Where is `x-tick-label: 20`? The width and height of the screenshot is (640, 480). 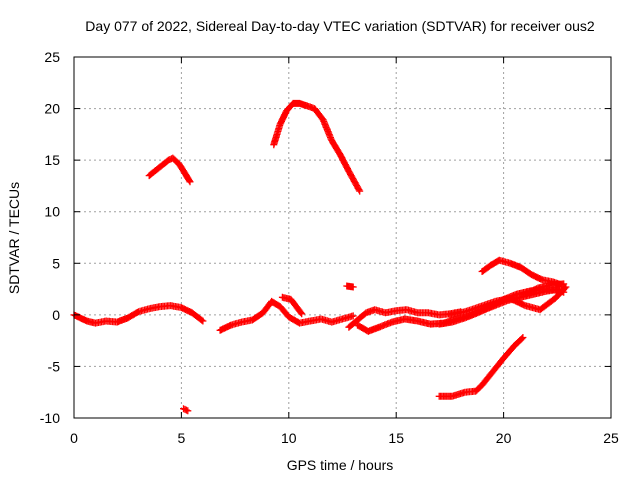 x-tick-label: 20 is located at coordinates (504, 438).